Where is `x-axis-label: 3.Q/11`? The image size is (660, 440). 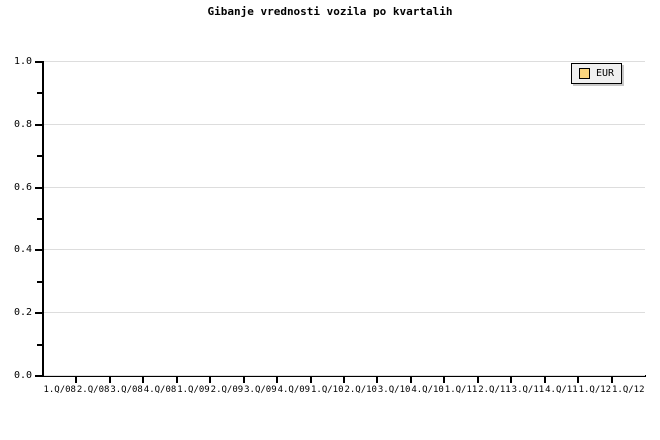
x-axis-label: 3.Q/11 is located at coordinates (528, 390).